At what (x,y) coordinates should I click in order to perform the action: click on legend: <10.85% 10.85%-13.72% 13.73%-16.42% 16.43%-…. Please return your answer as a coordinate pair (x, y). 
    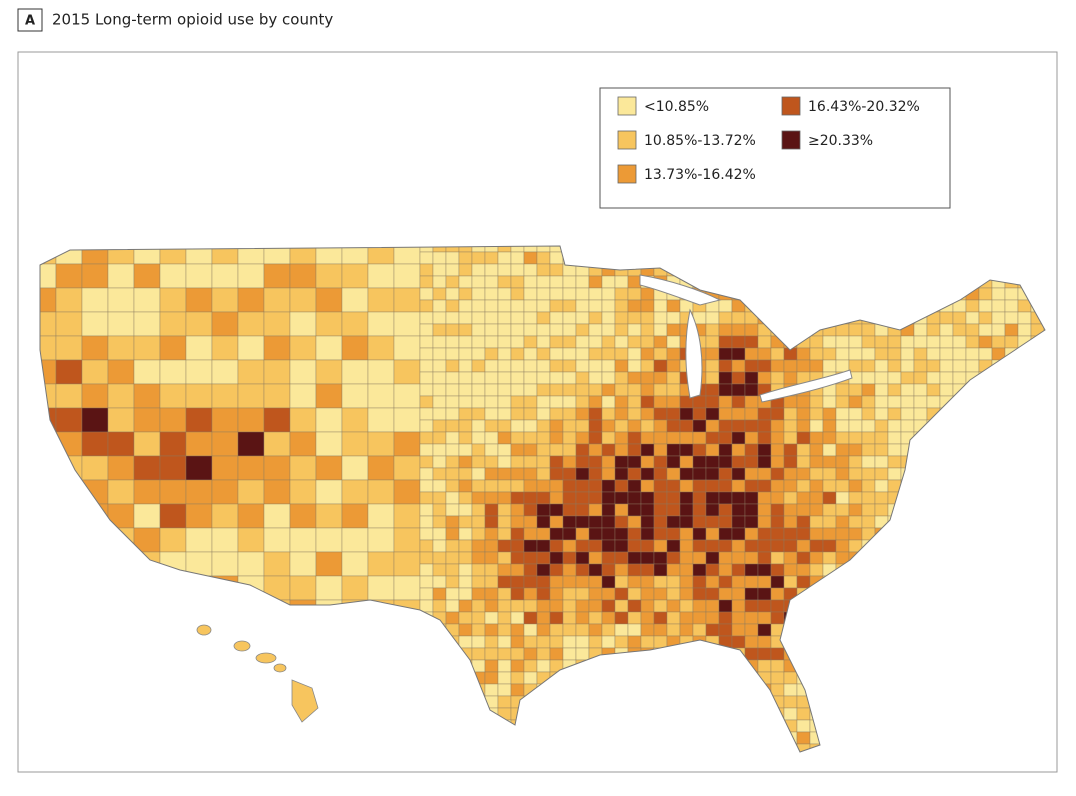
    Looking at the image, I should click on (768, 140).